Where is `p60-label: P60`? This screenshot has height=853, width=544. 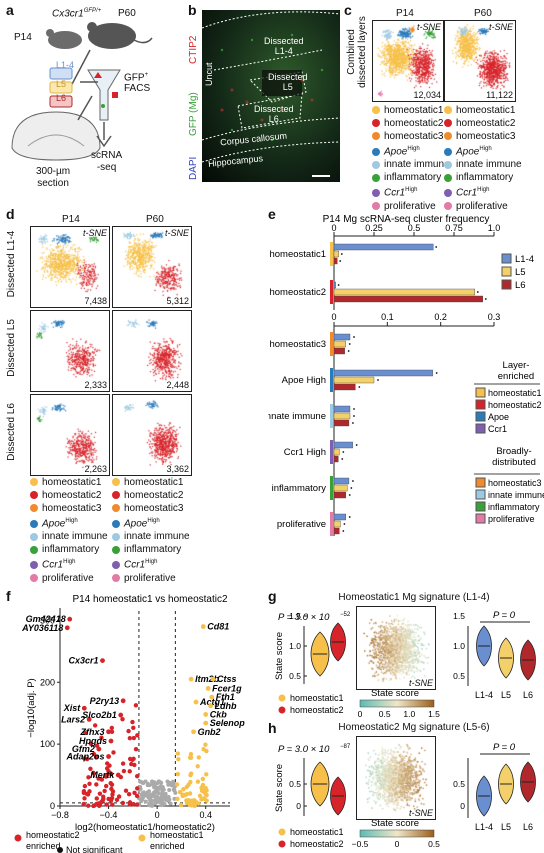
p60-label: P60 is located at coordinates (127, 13).